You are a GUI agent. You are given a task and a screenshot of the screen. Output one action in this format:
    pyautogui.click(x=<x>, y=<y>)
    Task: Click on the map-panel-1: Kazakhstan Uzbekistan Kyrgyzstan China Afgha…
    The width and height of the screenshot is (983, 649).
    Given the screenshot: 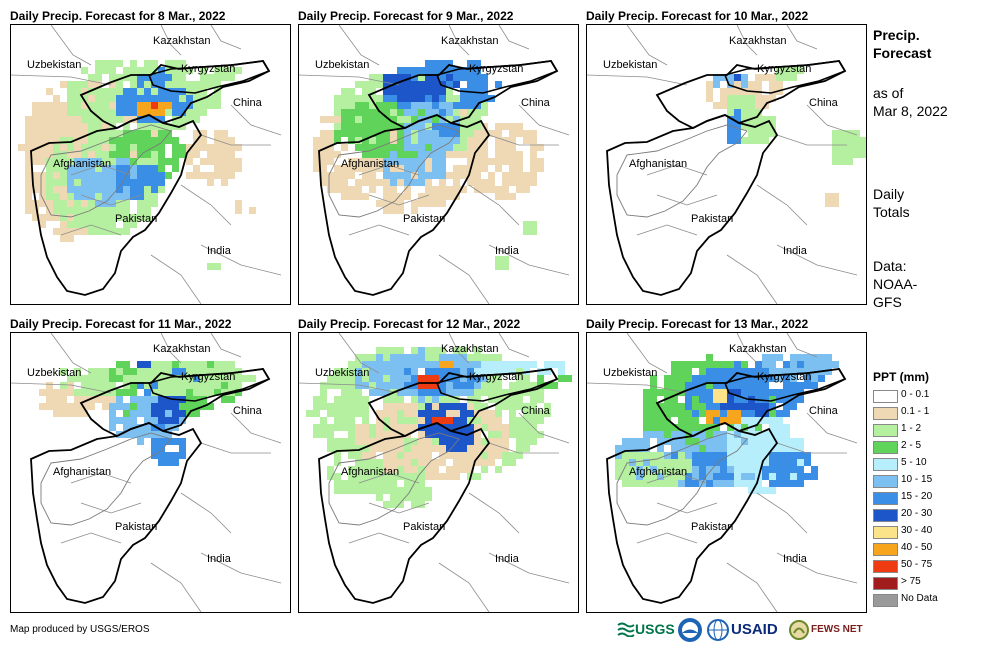 What is the action you would take?
    pyautogui.click(x=150, y=164)
    